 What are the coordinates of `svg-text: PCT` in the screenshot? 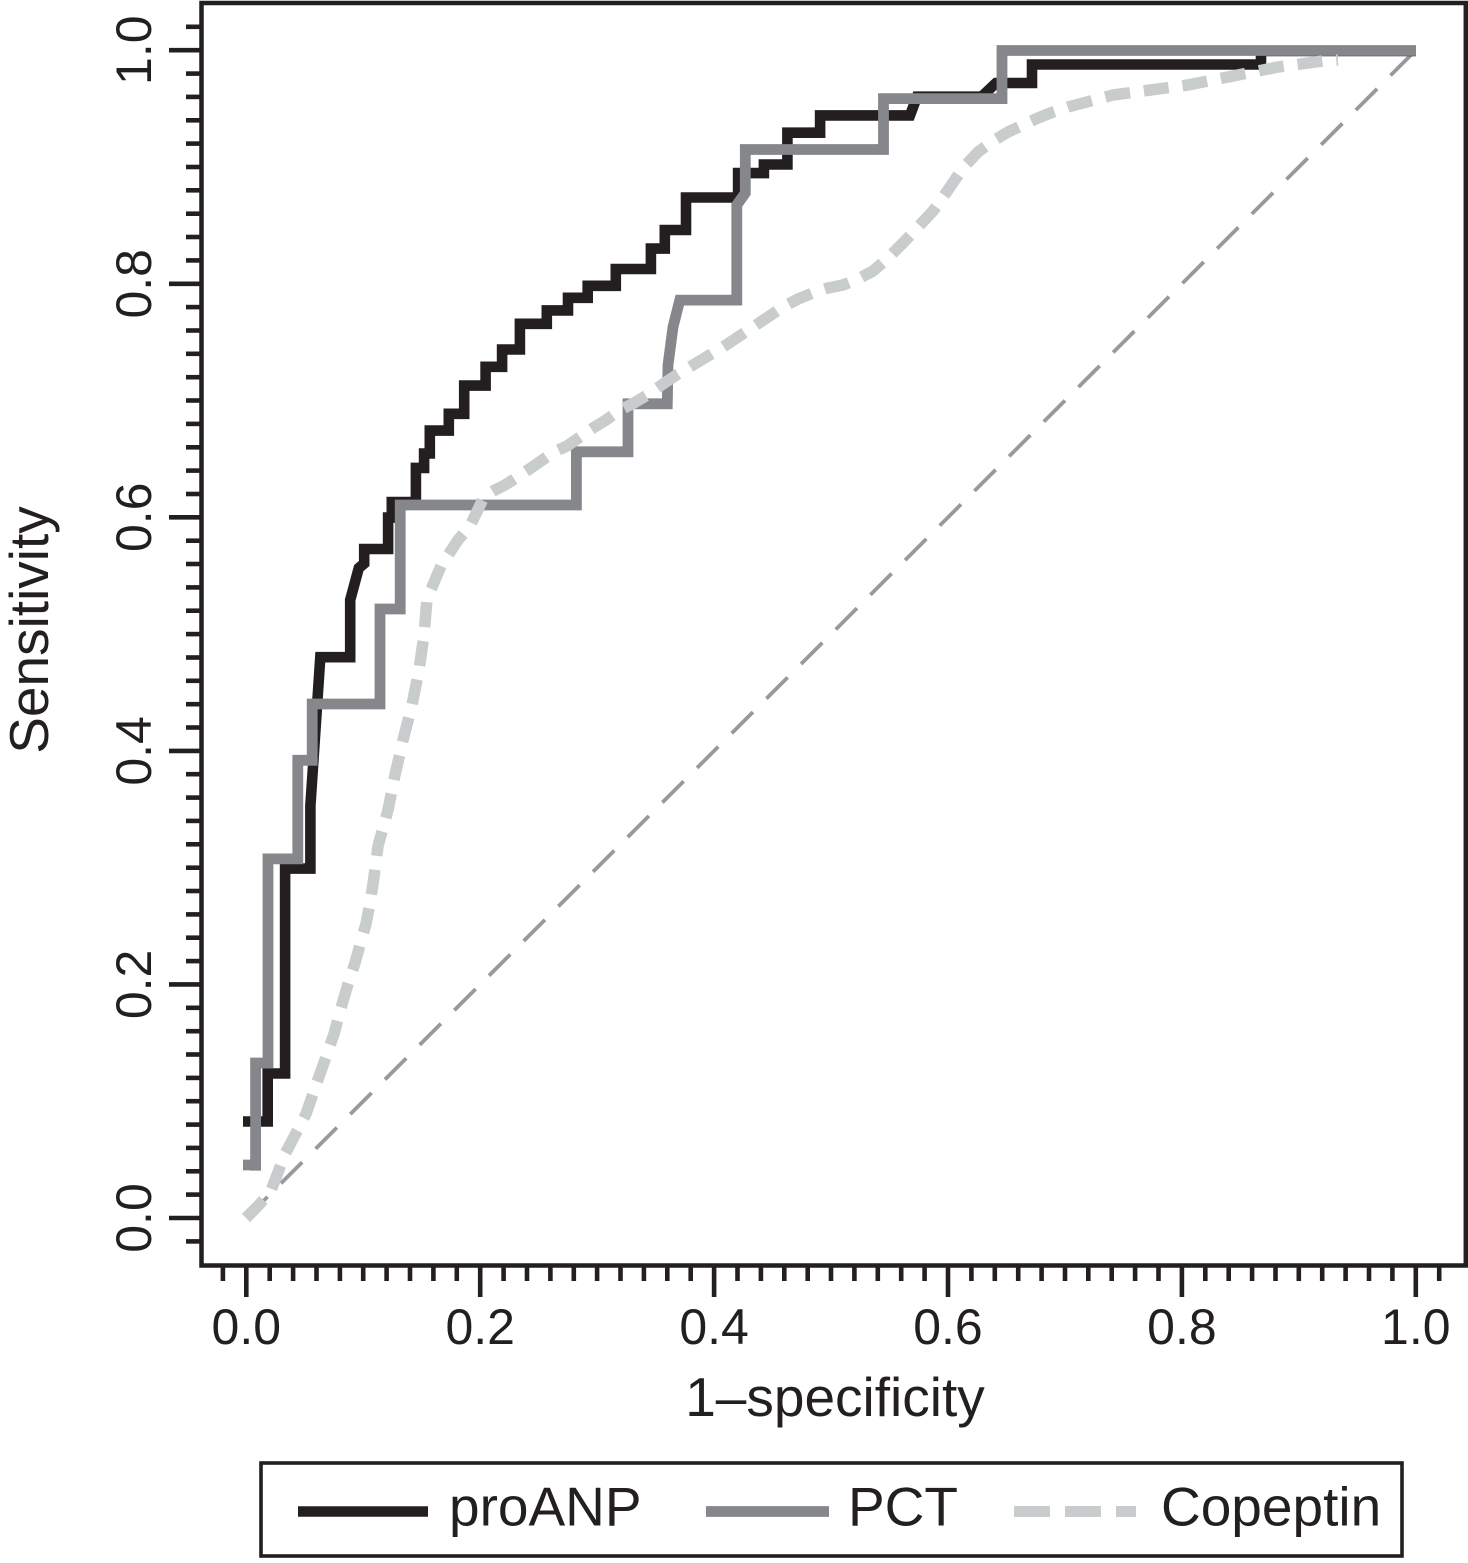 It's located at (903, 1507).